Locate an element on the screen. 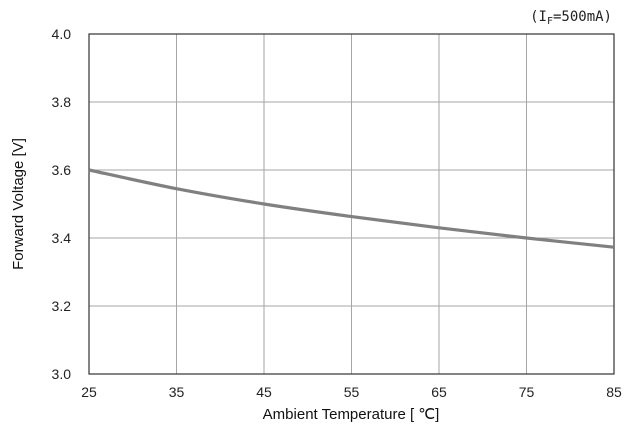 The width and height of the screenshot is (625, 429). x-tick-label: 25 is located at coordinates (89, 392).